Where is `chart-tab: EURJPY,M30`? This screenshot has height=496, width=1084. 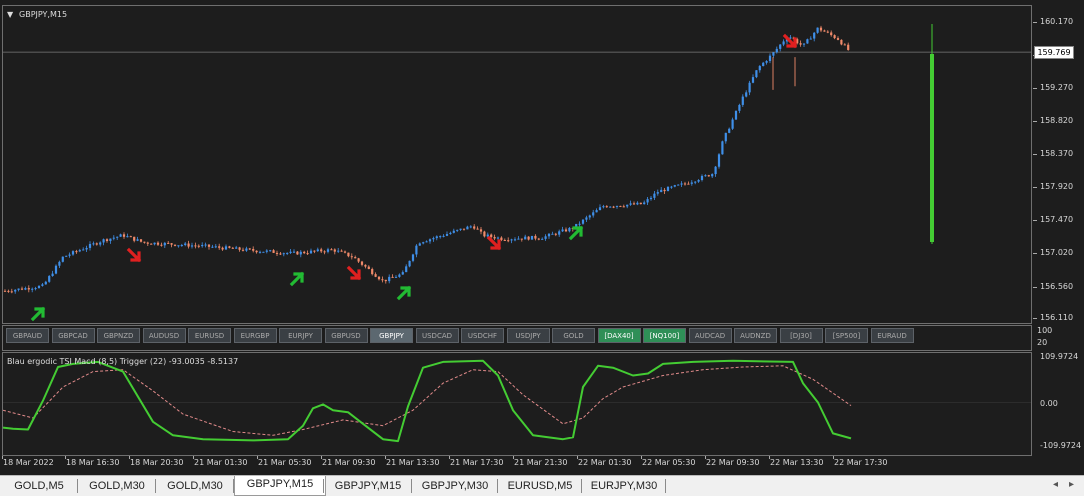
chart-tab: EURJPY,M30 is located at coordinates (624, 486).